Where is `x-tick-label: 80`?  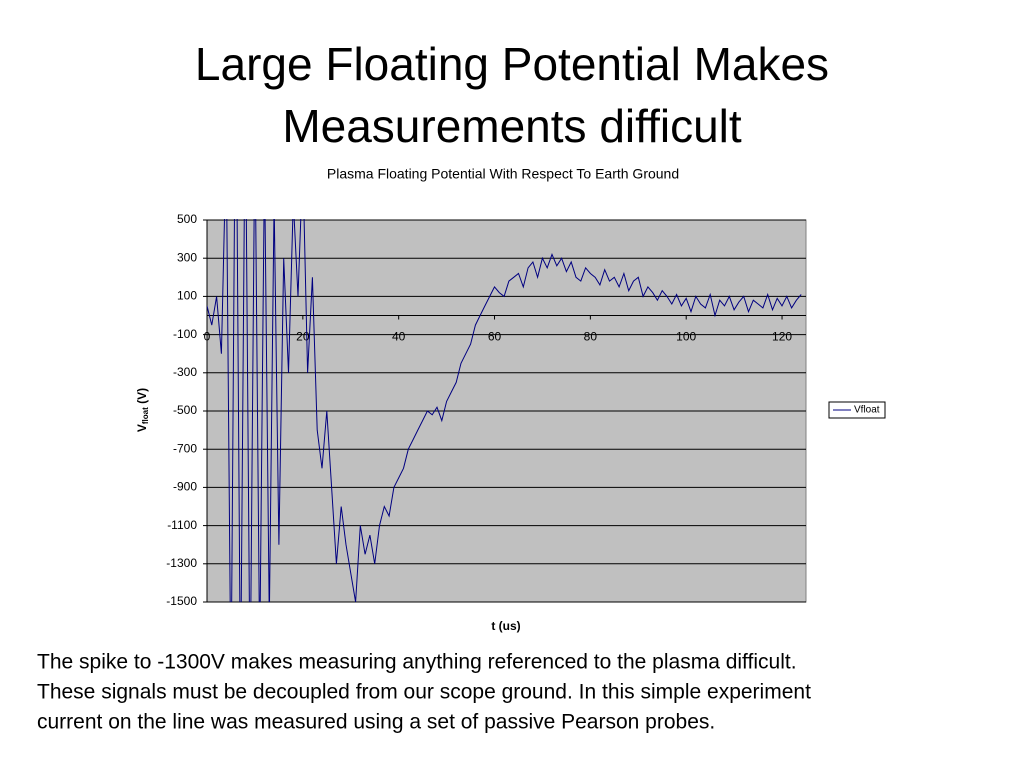 x-tick-label: 80 is located at coordinates (591, 337).